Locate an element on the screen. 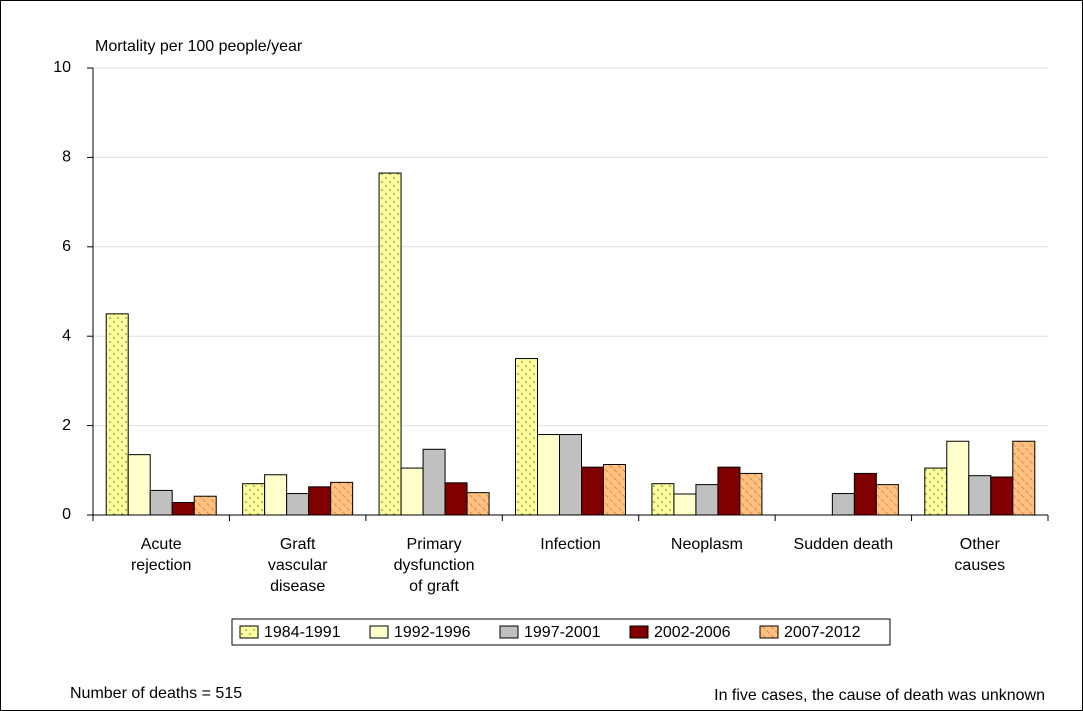 This screenshot has width=1083, height=711. legend-label: 1992-1996 is located at coordinates (432, 632).